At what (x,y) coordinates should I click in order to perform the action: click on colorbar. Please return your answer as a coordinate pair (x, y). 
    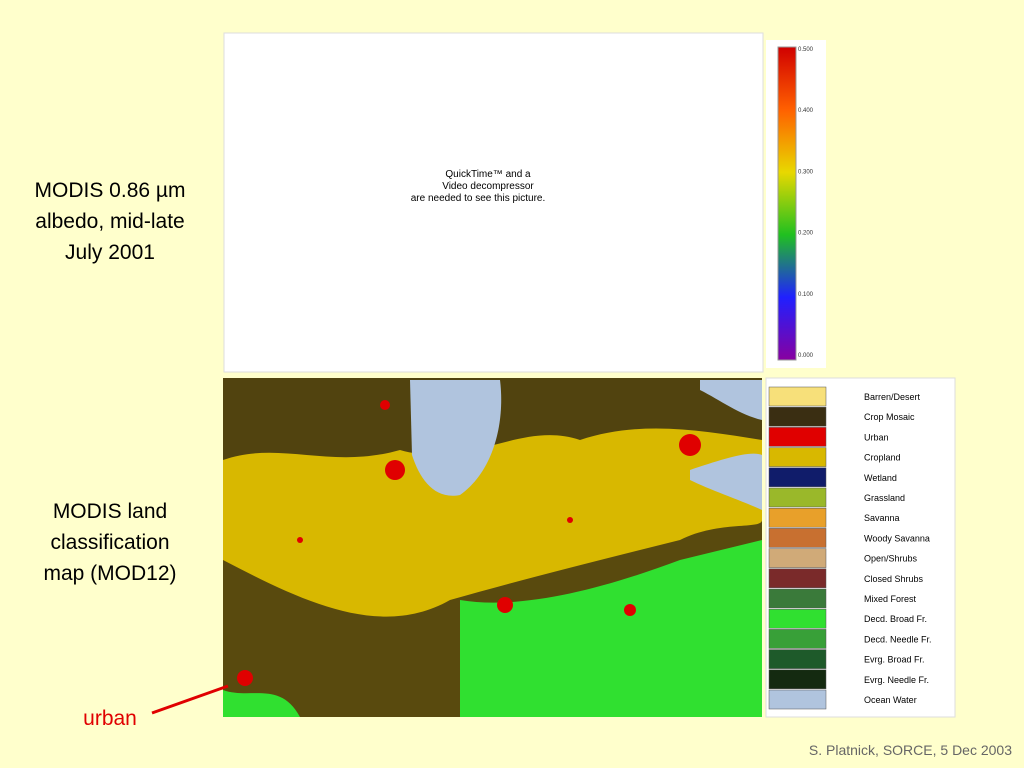
    Looking at the image, I should click on (787, 203).